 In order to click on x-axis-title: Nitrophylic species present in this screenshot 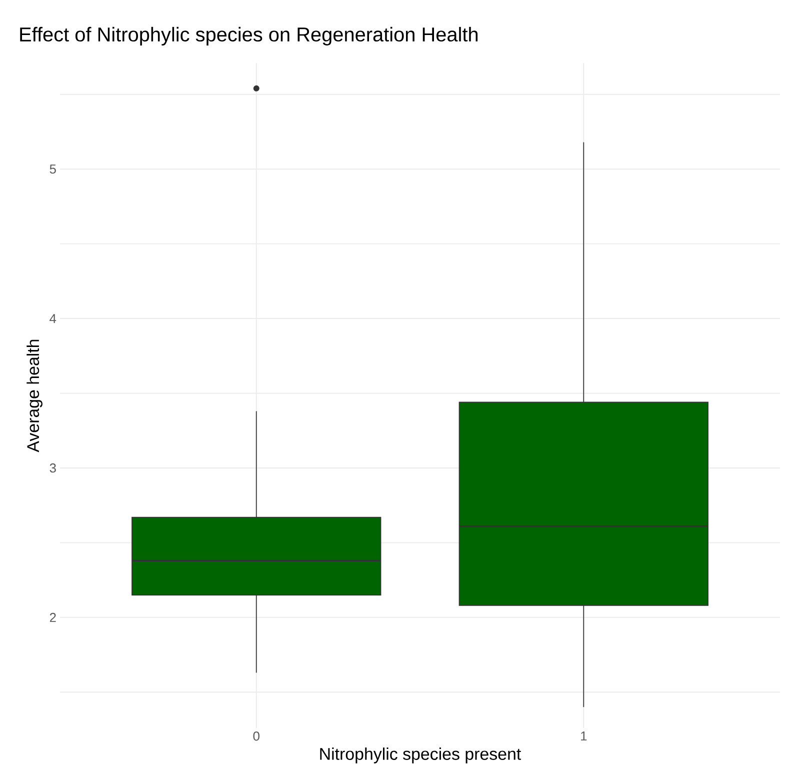, I will do `click(421, 756)`.